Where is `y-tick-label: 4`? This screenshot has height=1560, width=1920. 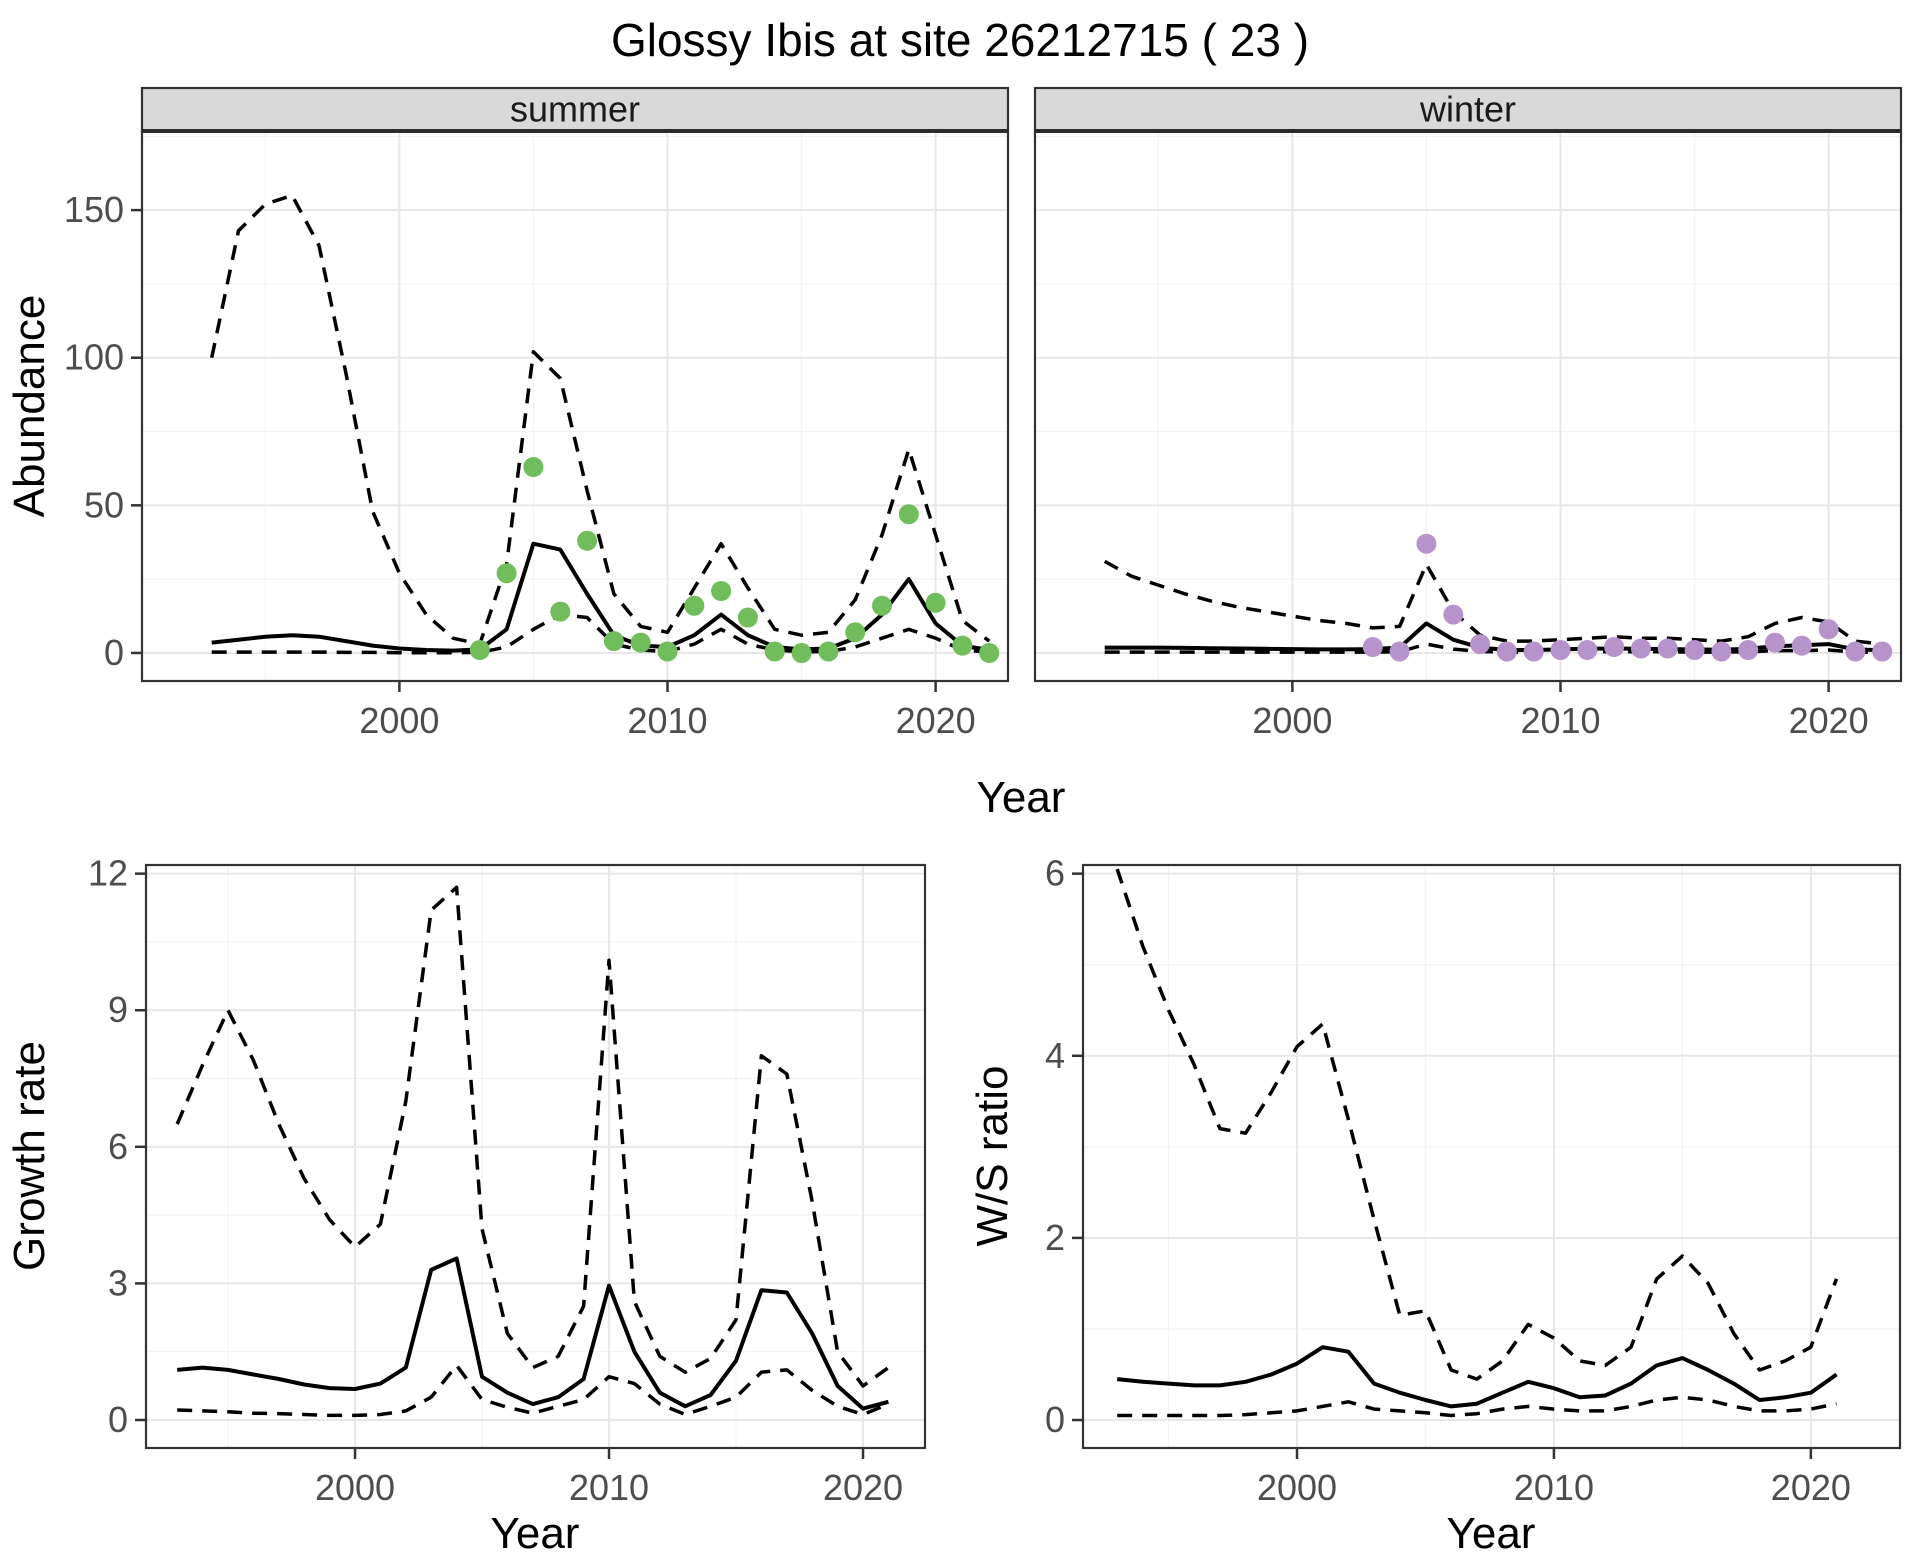
y-tick-label: 4 is located at coordinates (1055, 1055).